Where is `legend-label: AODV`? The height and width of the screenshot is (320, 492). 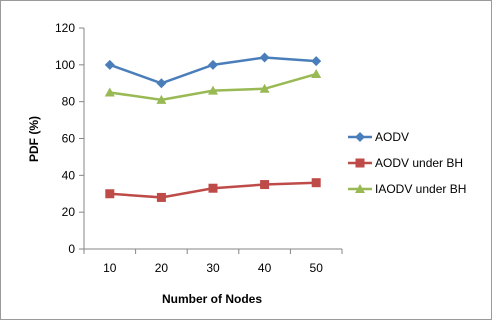
legend-label: AODV is located at coordinates (392, 137).